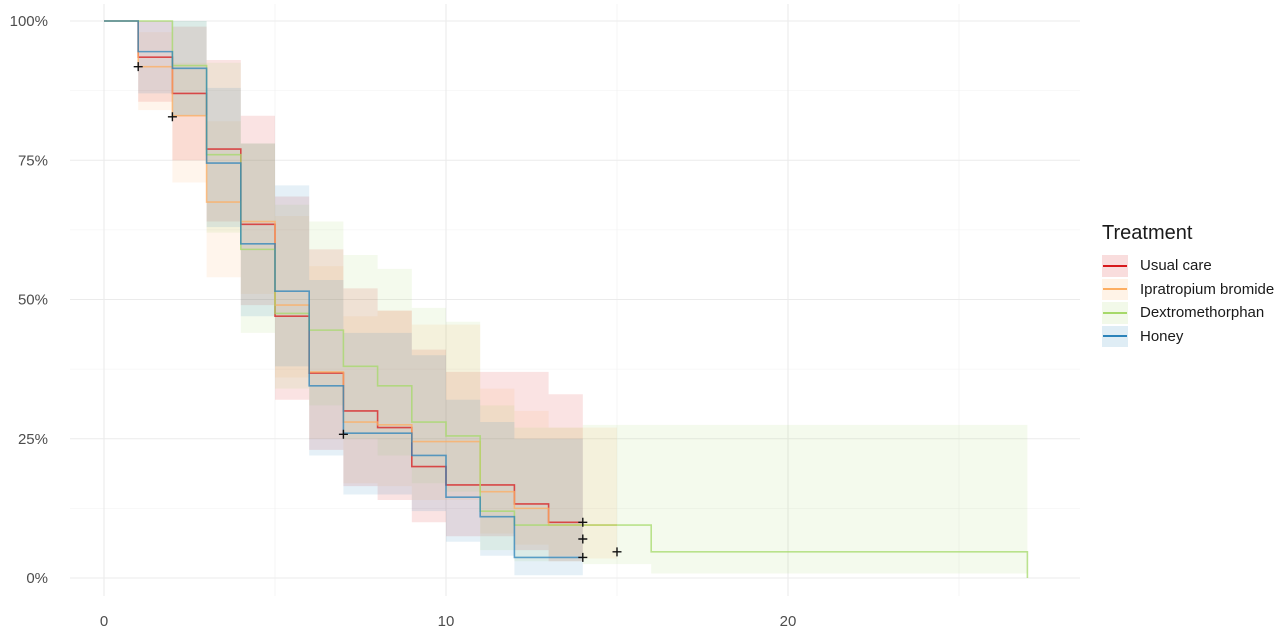 The height and width of the screenshot is (629, 1287). I want to click on legend-item-ipratropium-bromide: Ipratropium bromide, so click(1192, 290).